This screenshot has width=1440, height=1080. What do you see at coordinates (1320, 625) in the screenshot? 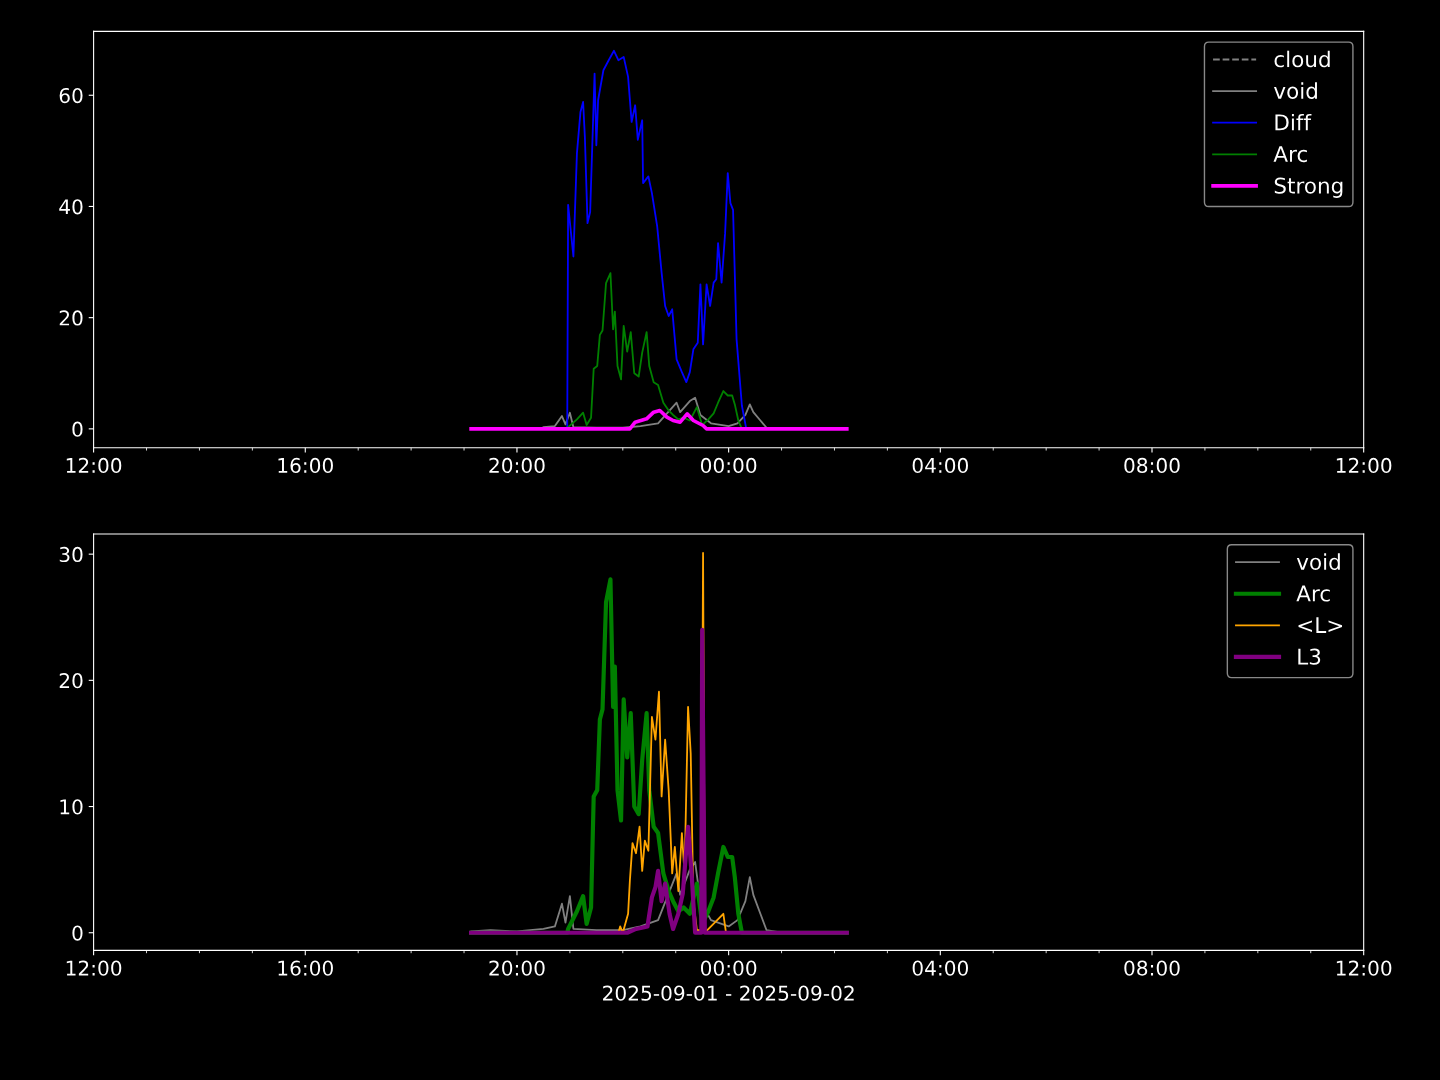
I see `legend-label: <L>` at bounding box center [1320, 625].